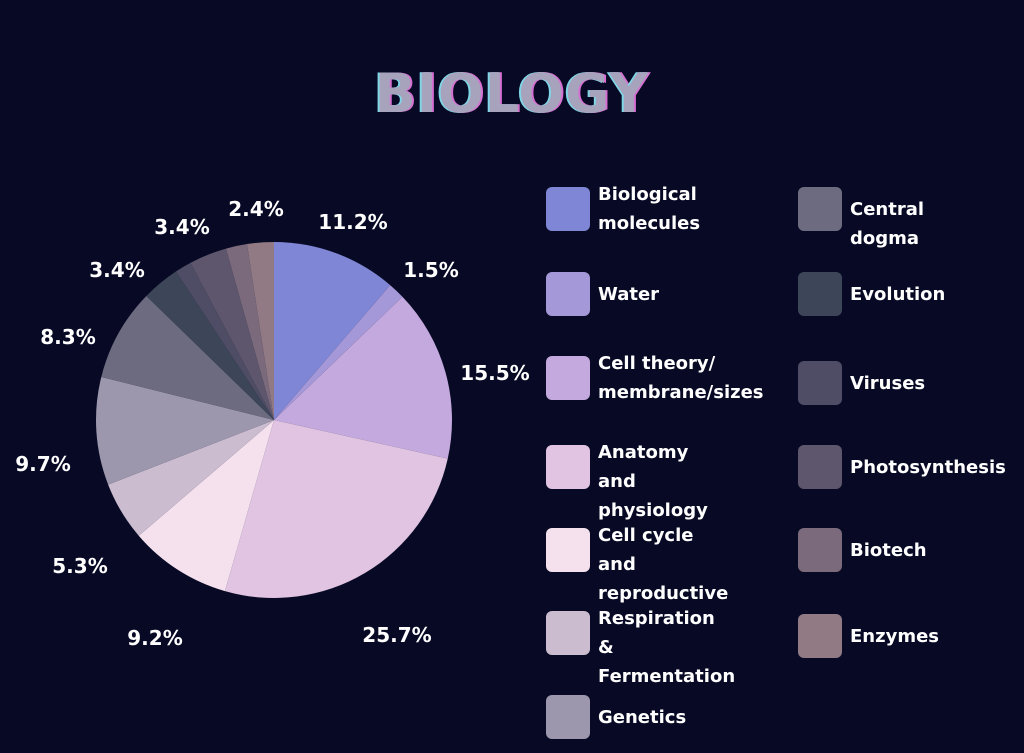 This screenshot has height=753, width=1024. What do you see at coordinates (928, 467) in the screenshot?
I see `legend-label: Photosynthesis` at bounding box center [928, 467].